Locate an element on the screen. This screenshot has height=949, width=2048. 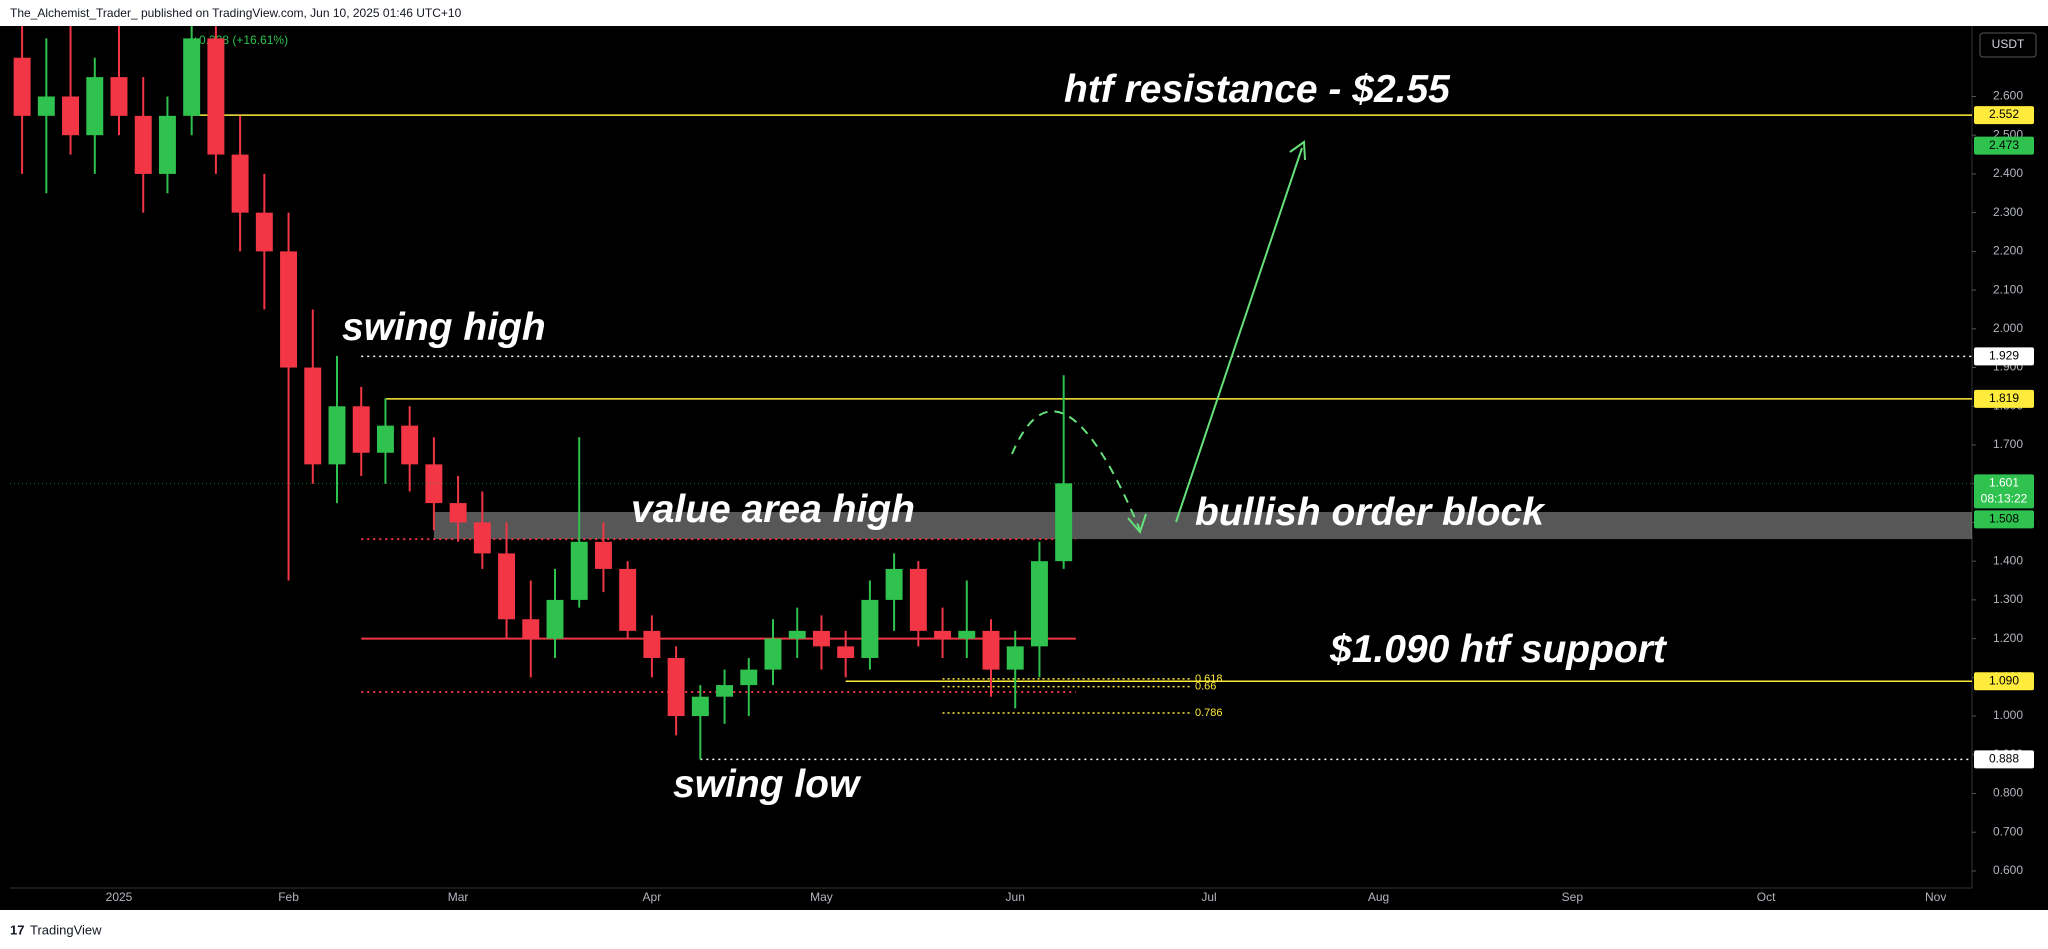
x-tick-label: Jul is located at coordinates (1208, 897).